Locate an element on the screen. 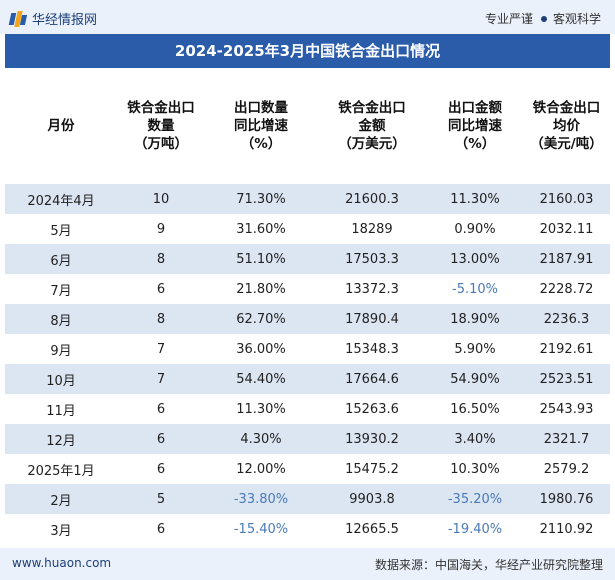 The height and width of the screenshot is (580, 615). tagline: 专业严谨 客观科学 is located at coordinates (543, 18).